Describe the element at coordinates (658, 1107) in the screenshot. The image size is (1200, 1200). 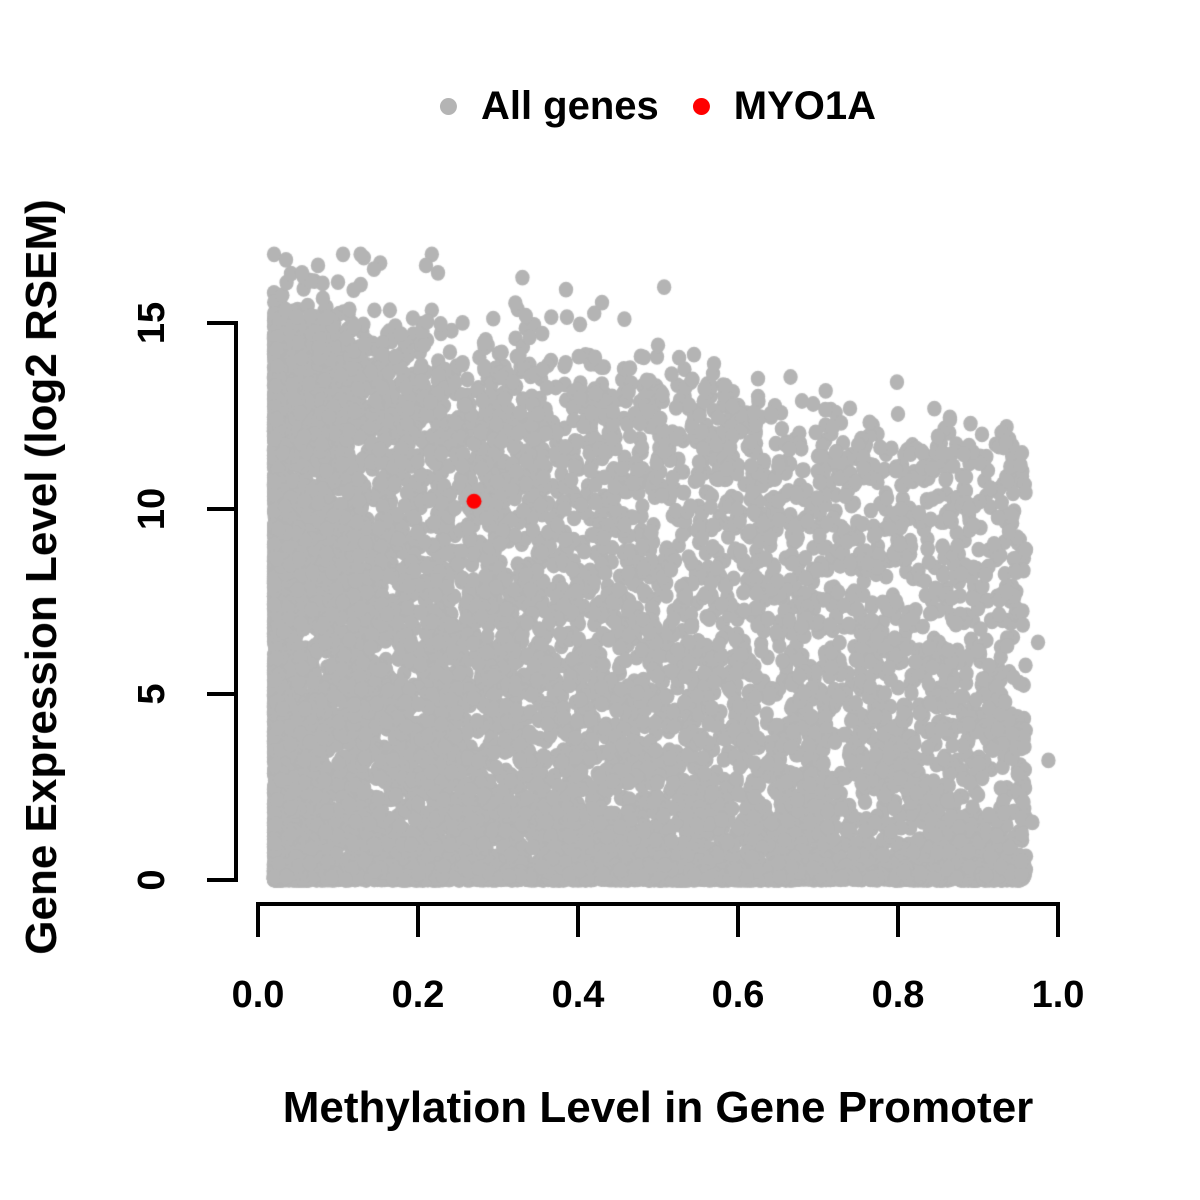
I see `x-axis-title: Methylation Level in Gene Promoter` at that location.